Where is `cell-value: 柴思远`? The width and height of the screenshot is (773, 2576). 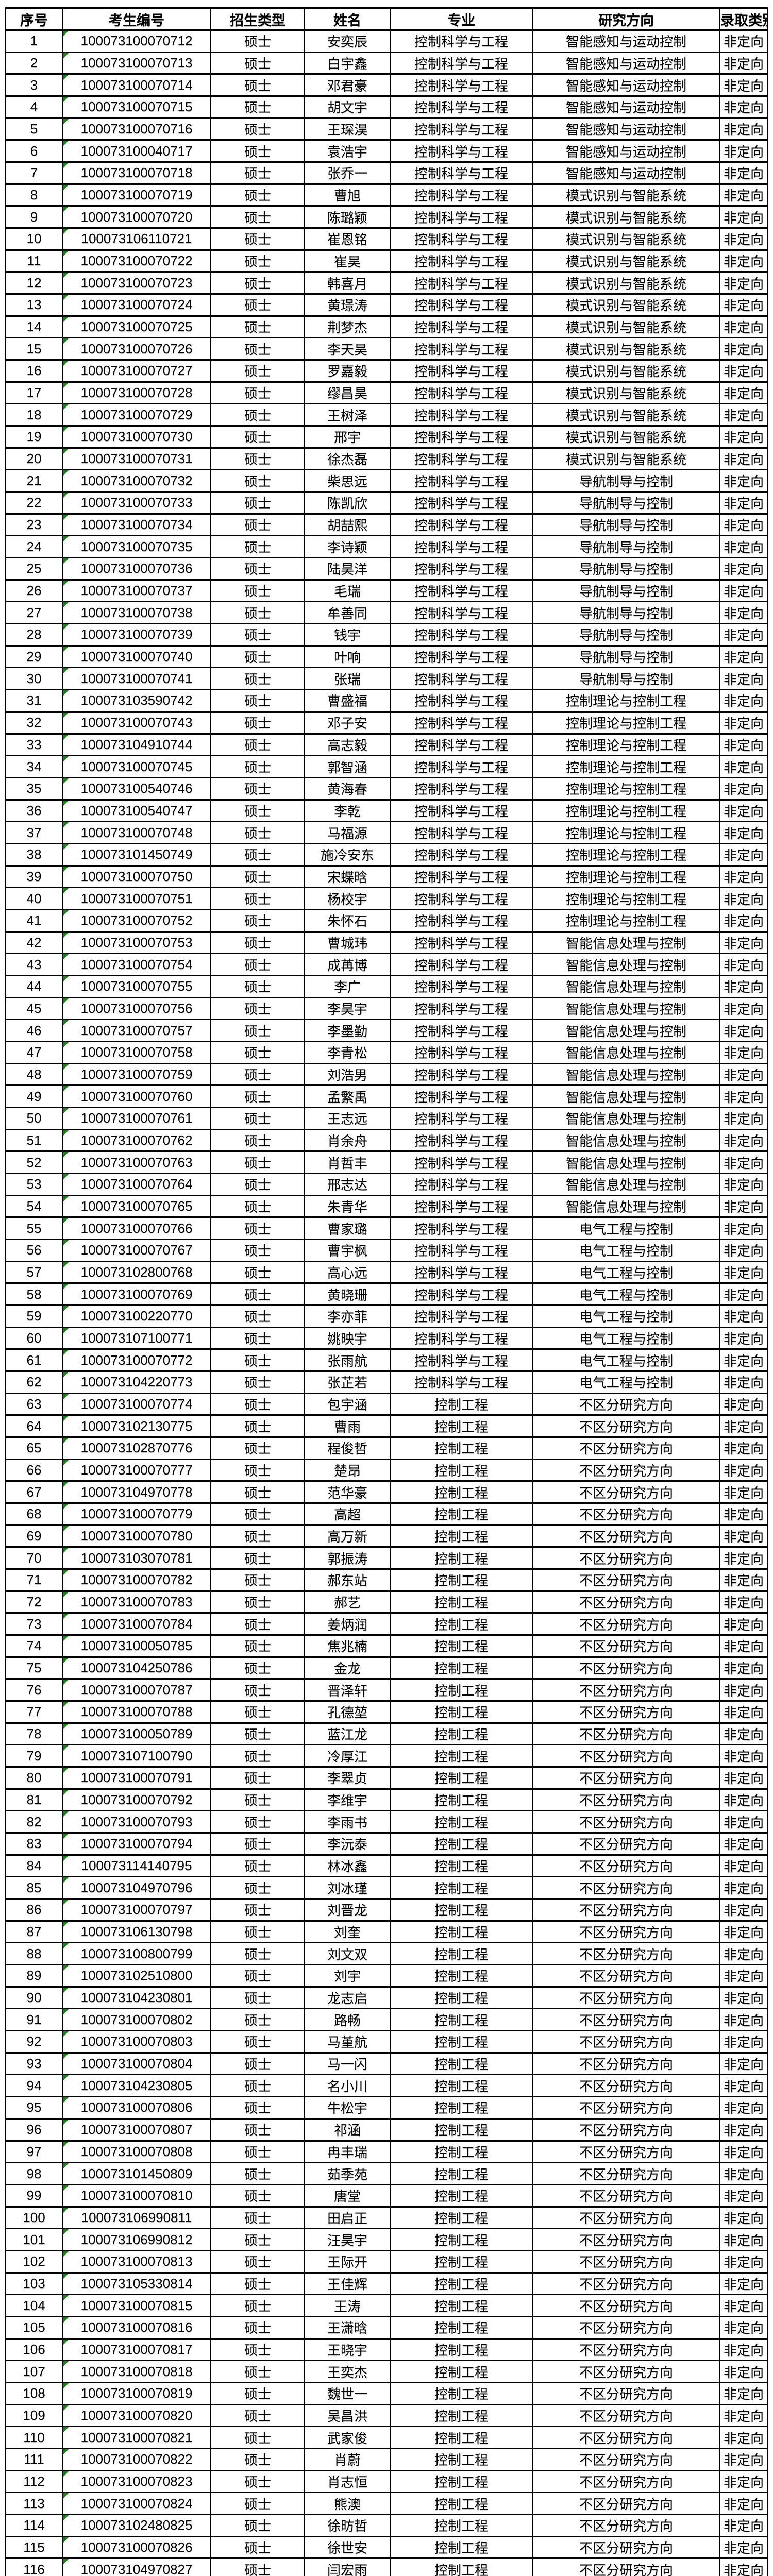
cell-value: 柴思远 is located at coordinates (347, 481).